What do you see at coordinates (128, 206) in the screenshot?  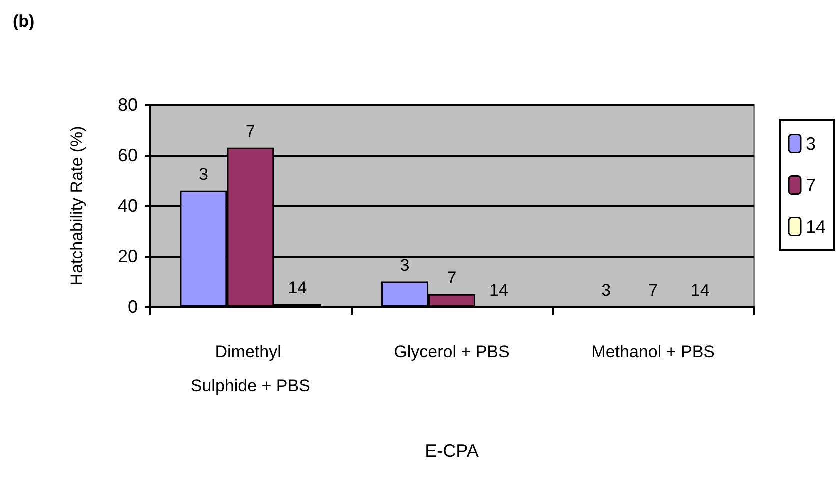 I see `y-tick-label: 40` at bounding box center [128, 206].